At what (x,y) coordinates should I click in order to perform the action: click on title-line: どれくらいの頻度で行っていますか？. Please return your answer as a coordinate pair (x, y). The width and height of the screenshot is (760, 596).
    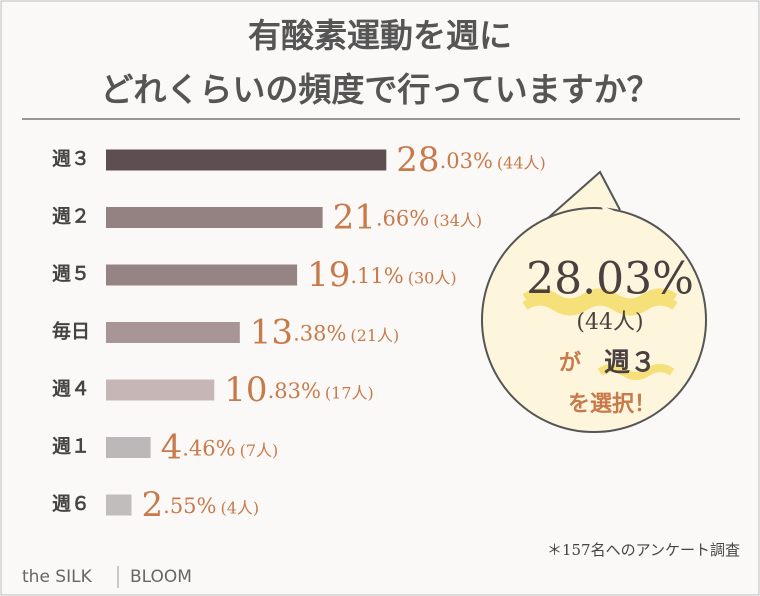
    Looking at the image, I should click on (379, 89).